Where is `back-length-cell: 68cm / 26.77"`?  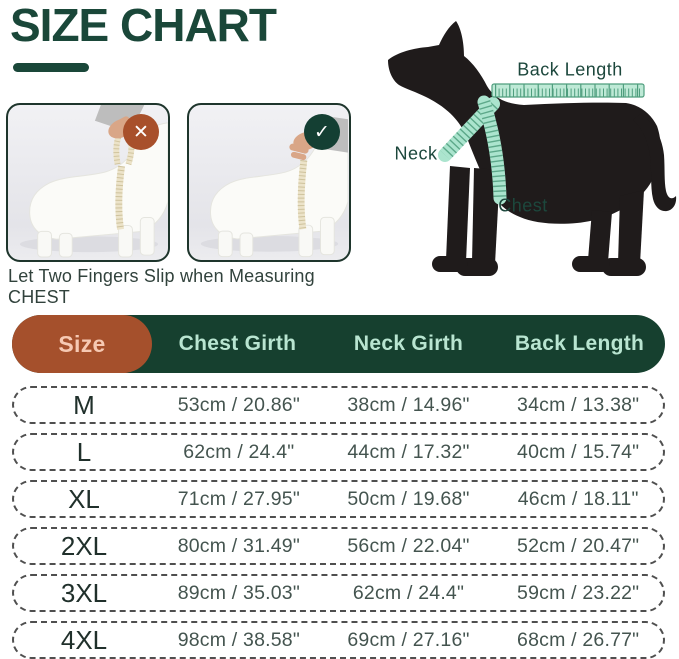
back-length-cell: 68cm / 26.77" is located at coordinates (578, 639).